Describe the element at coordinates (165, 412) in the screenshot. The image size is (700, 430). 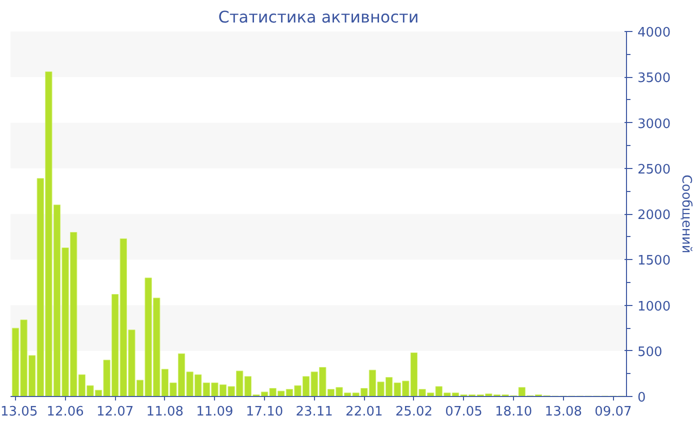
I see `x-tick-label: 11.08` at that location.